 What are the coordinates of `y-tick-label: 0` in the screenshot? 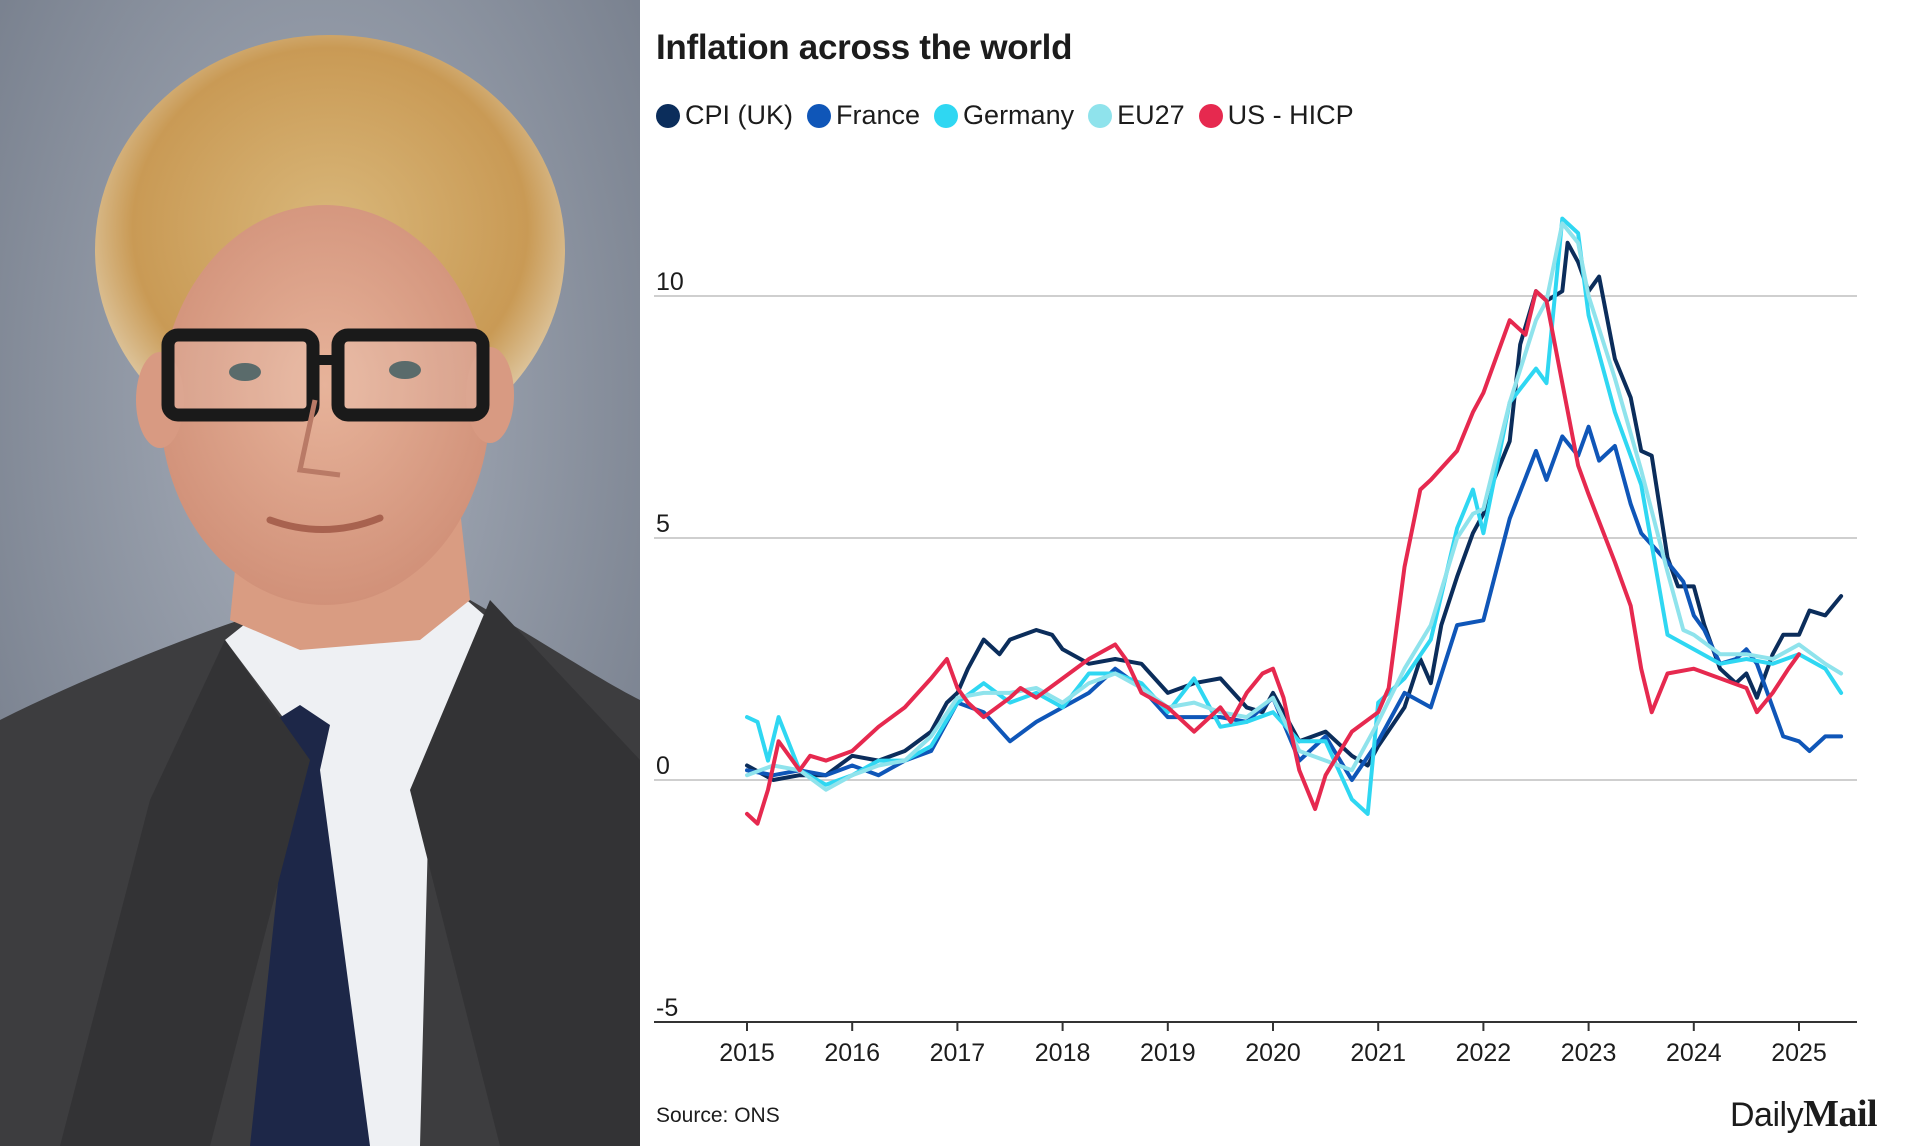 It's located at (663, 766).